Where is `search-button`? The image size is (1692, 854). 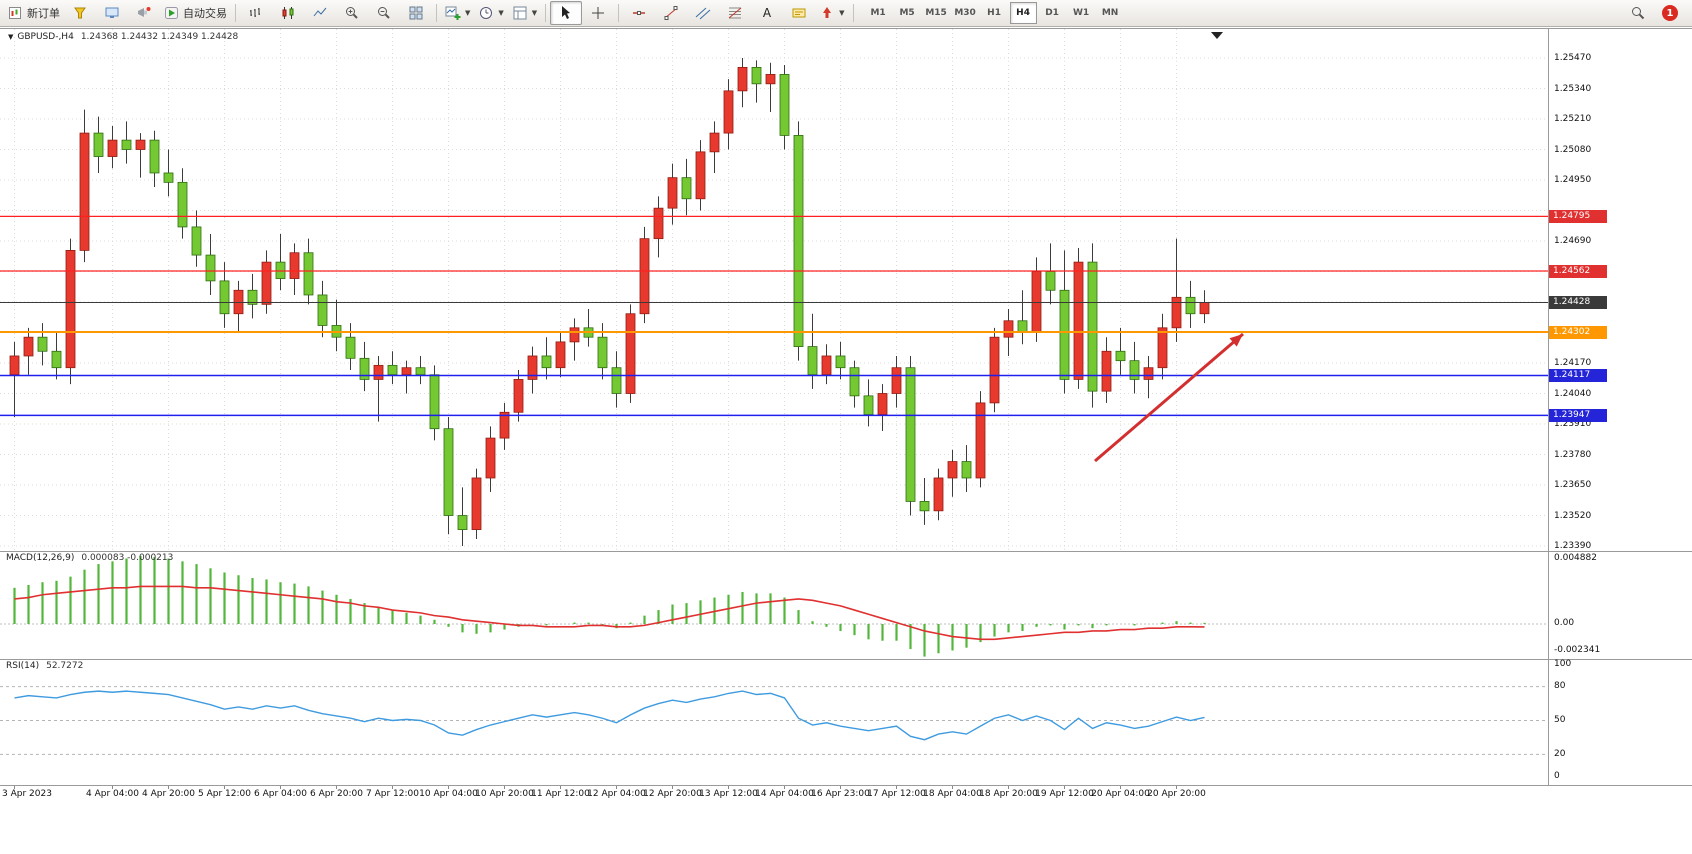 search-button is located at coordinates (1638, 13).